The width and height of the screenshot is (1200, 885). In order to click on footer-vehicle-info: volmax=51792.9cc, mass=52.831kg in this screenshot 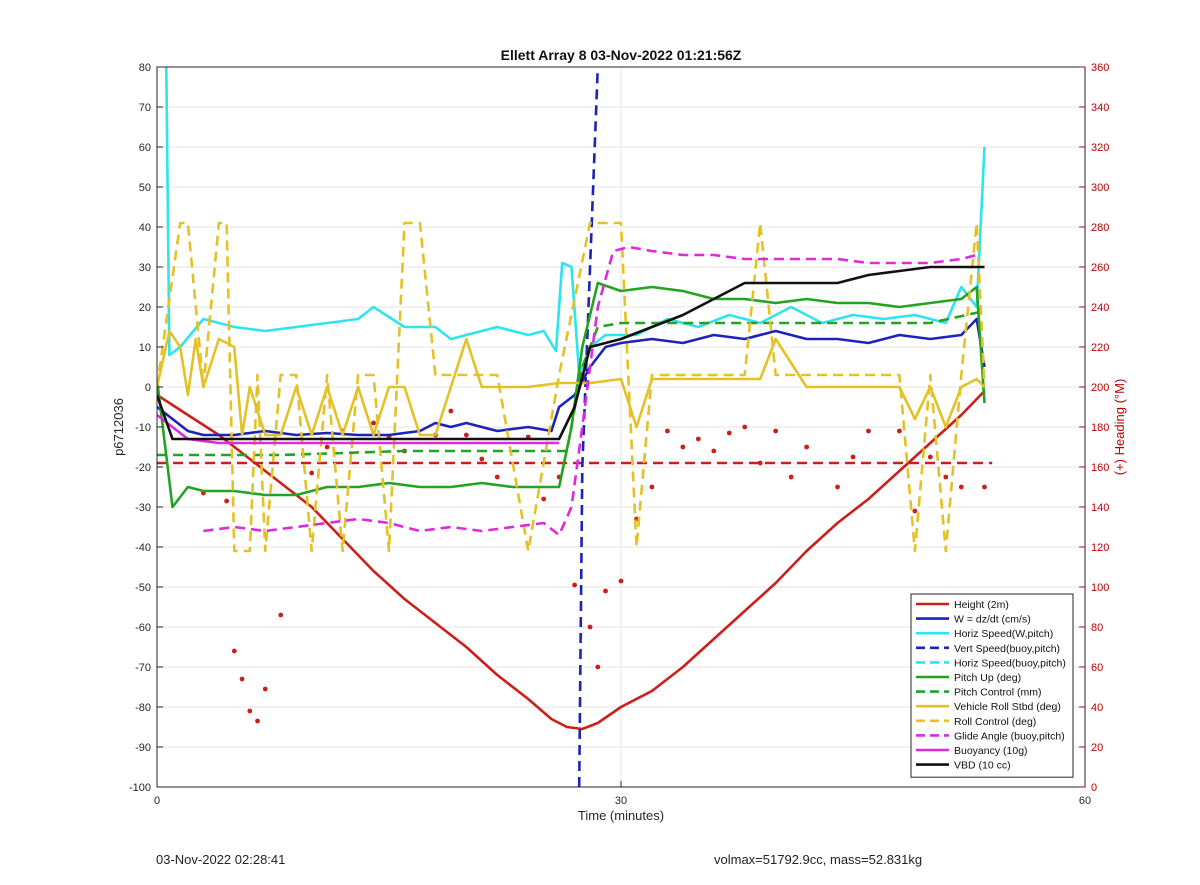, I will do `click(818, 859)`.